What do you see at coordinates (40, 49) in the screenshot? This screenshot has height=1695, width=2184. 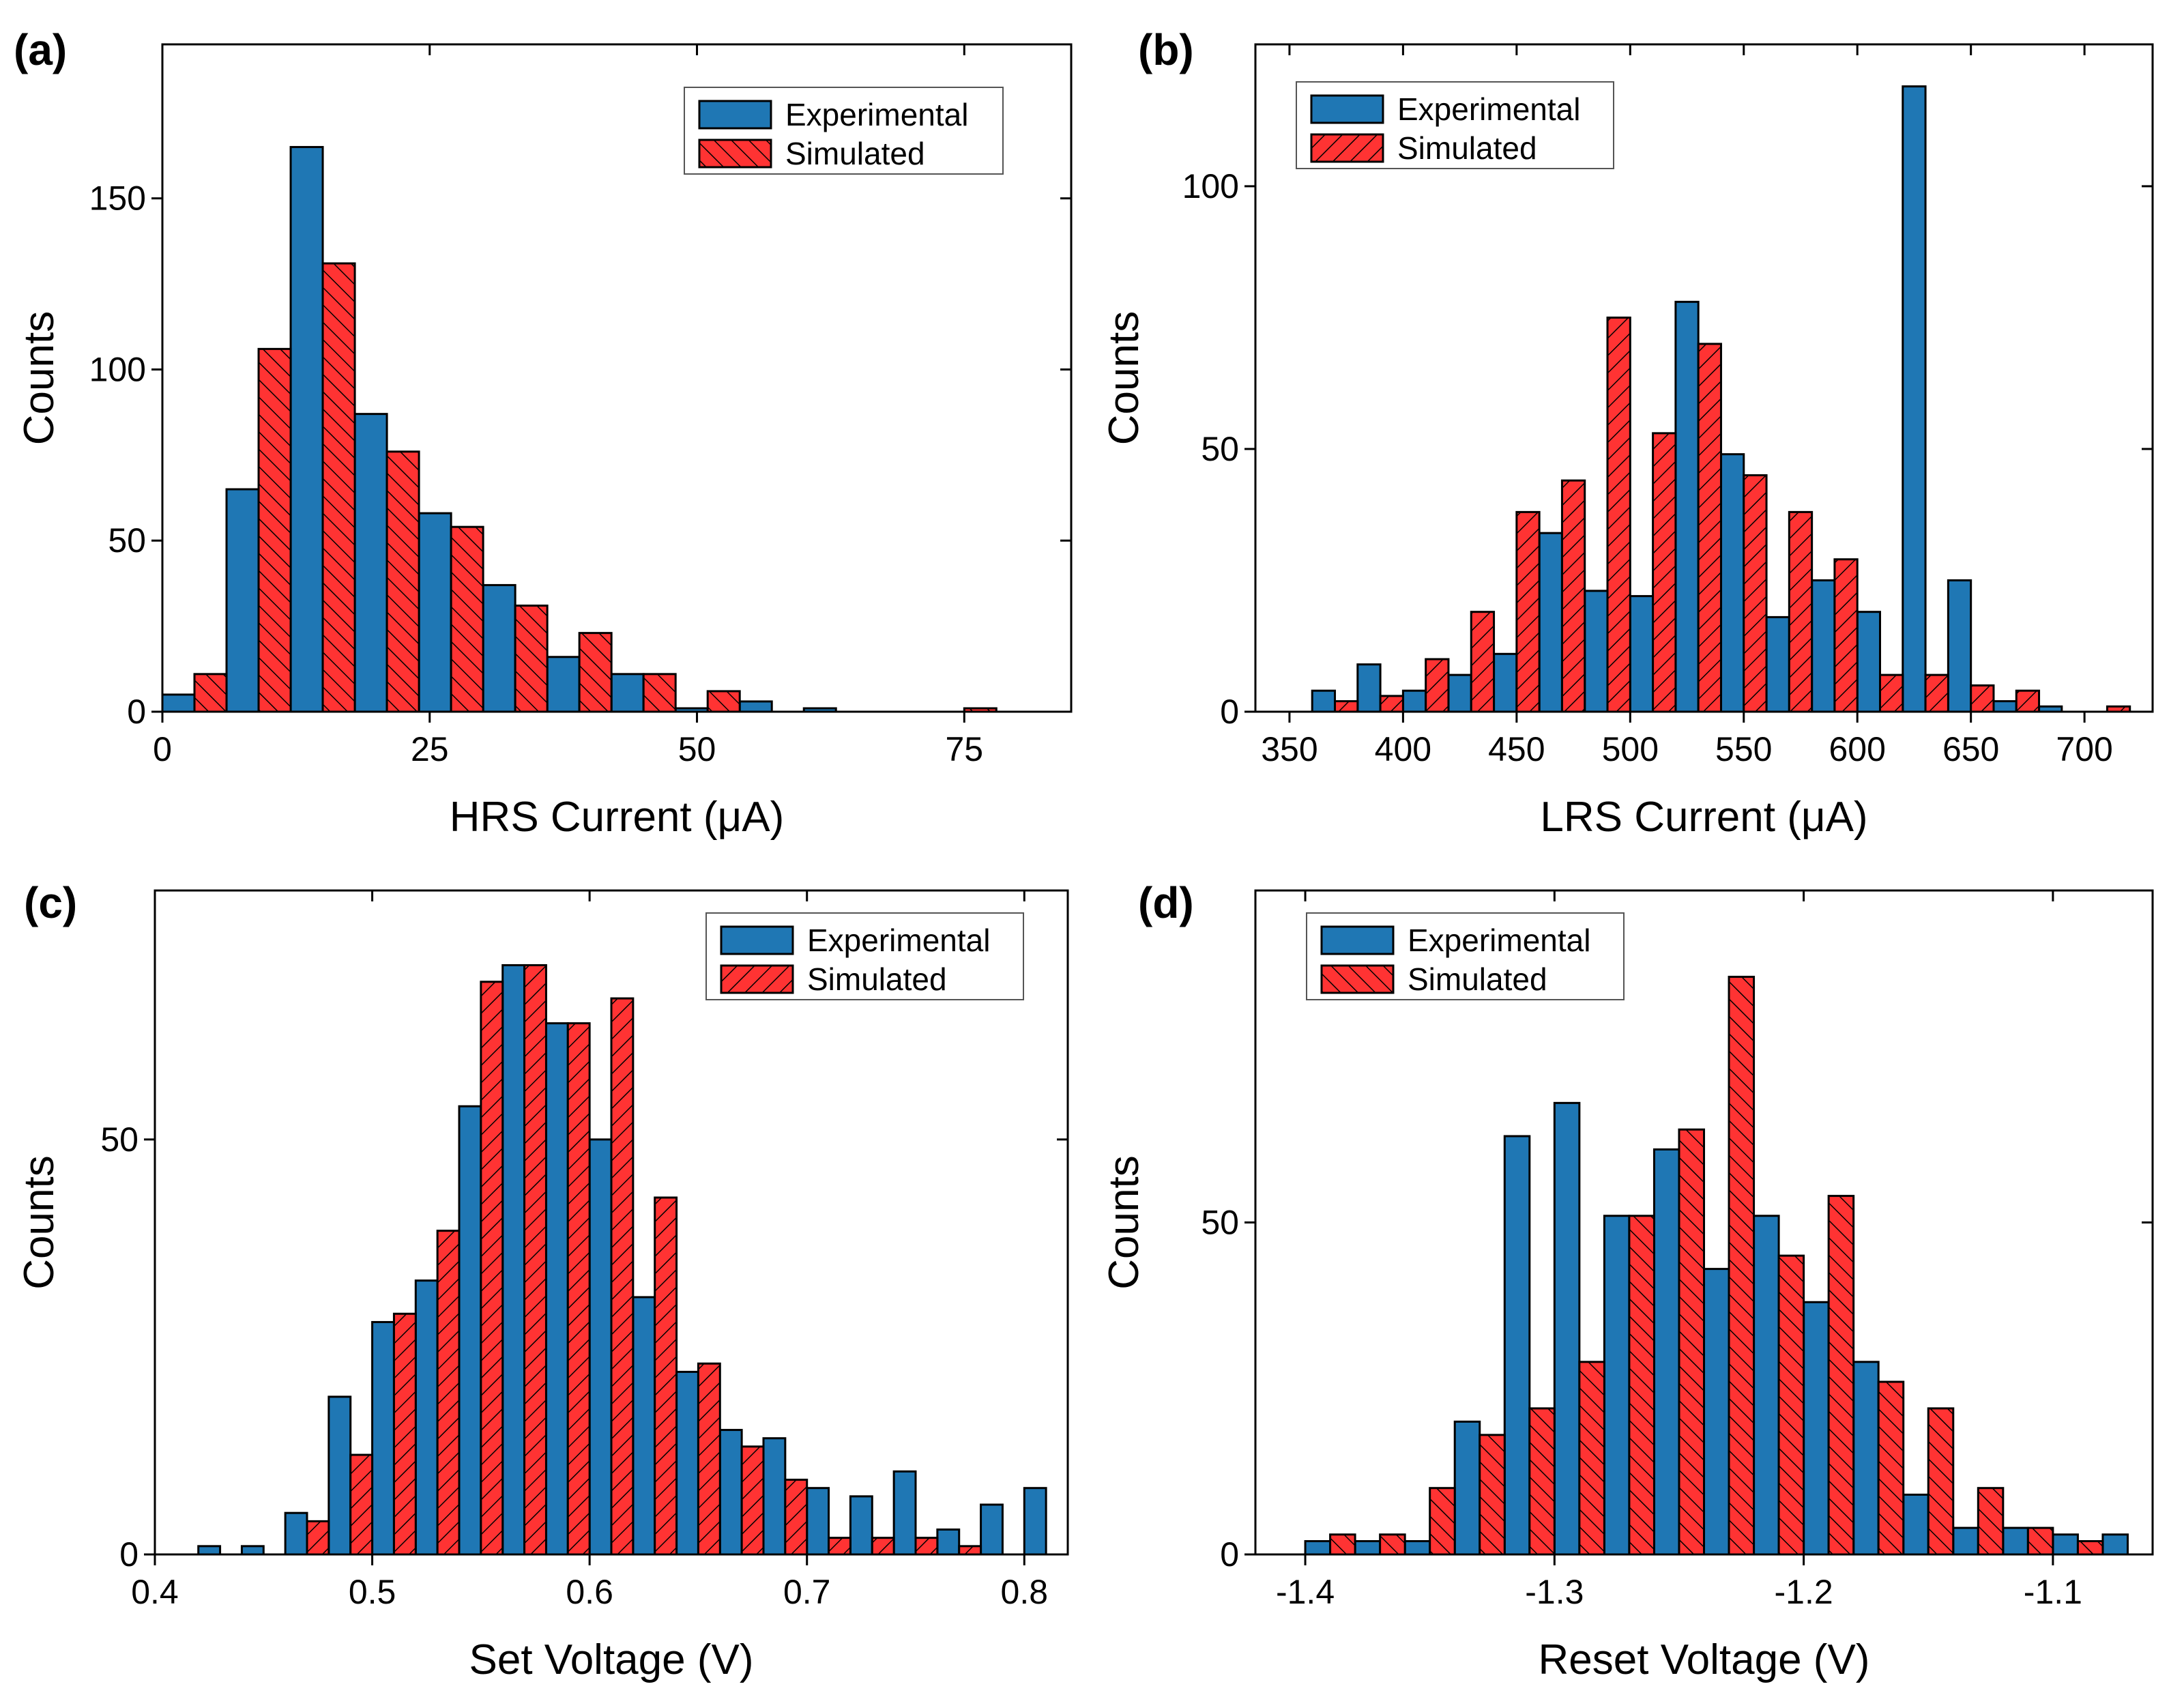 I see `panel-label: (a)` at bounding box center [40, 49].